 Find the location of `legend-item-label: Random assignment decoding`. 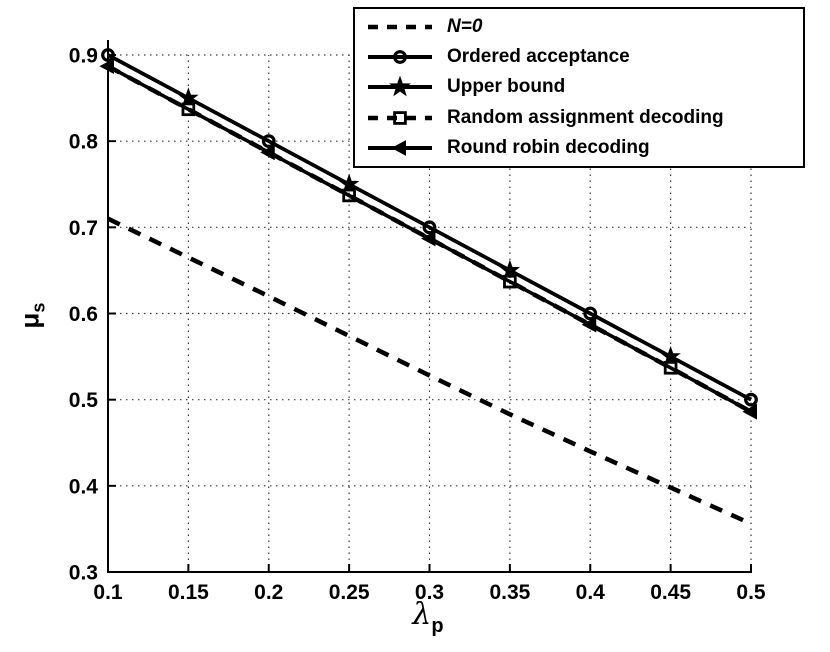

legend-item-label: Random assignment decoding is located at coordinates (585, 117).